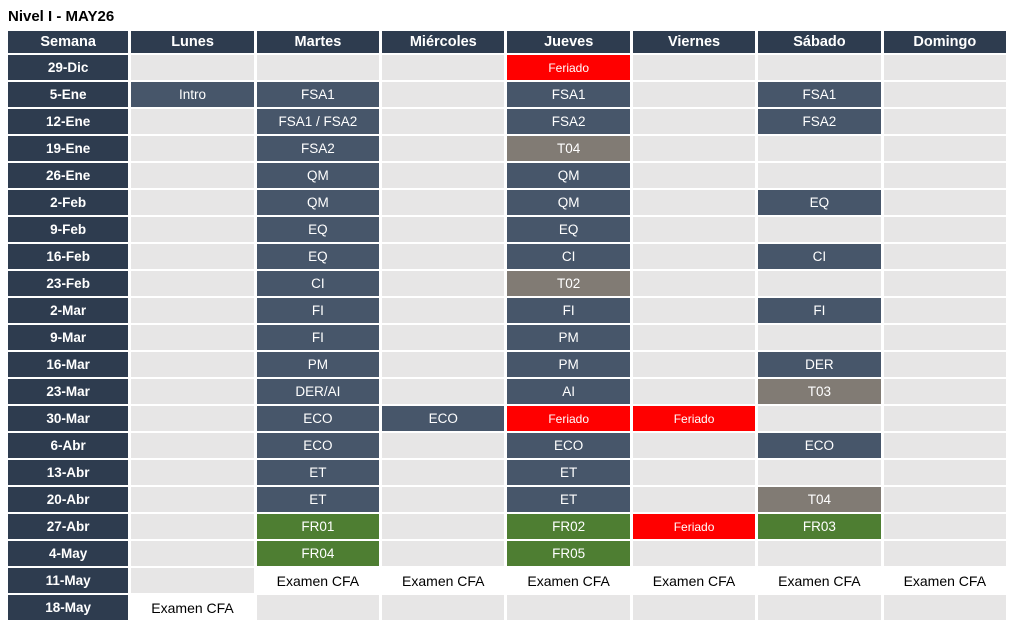  I want to click on schedule-row: 16-Feb EQ CI CI, so click(507, 256).